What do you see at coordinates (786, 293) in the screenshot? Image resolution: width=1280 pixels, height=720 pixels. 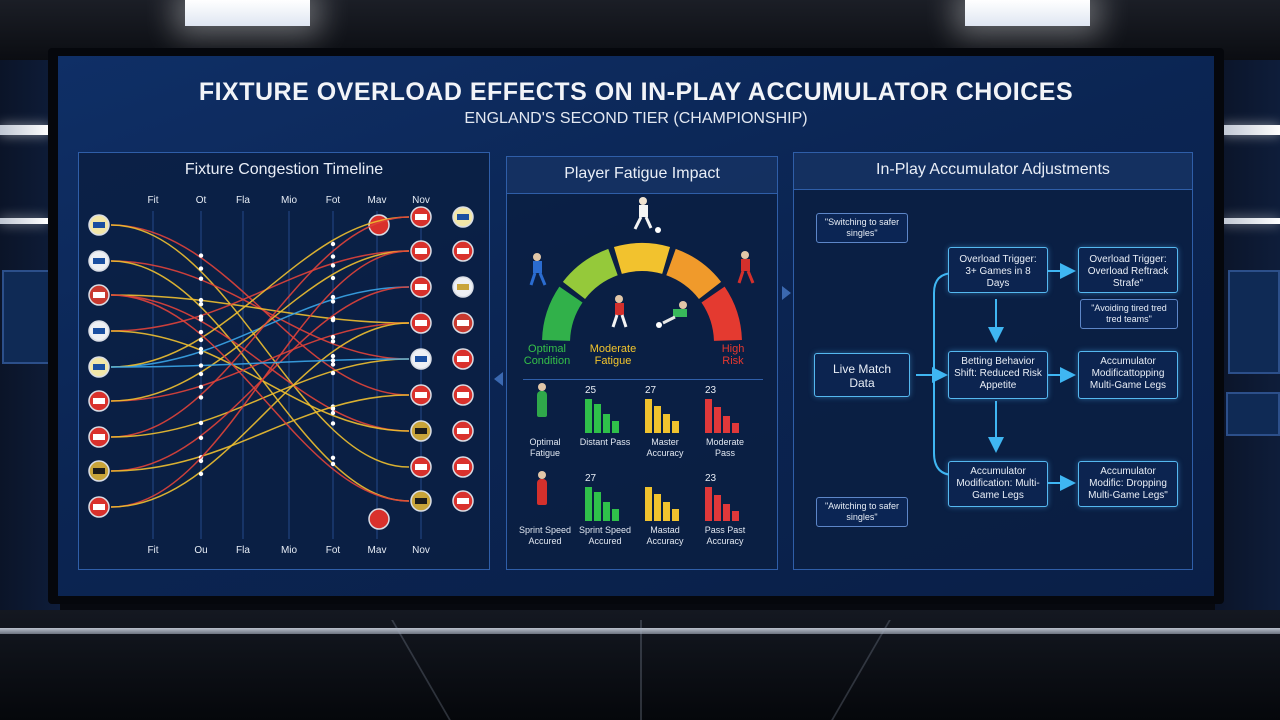 I see `panel-arrow-right` at bounding box center [786, 293].